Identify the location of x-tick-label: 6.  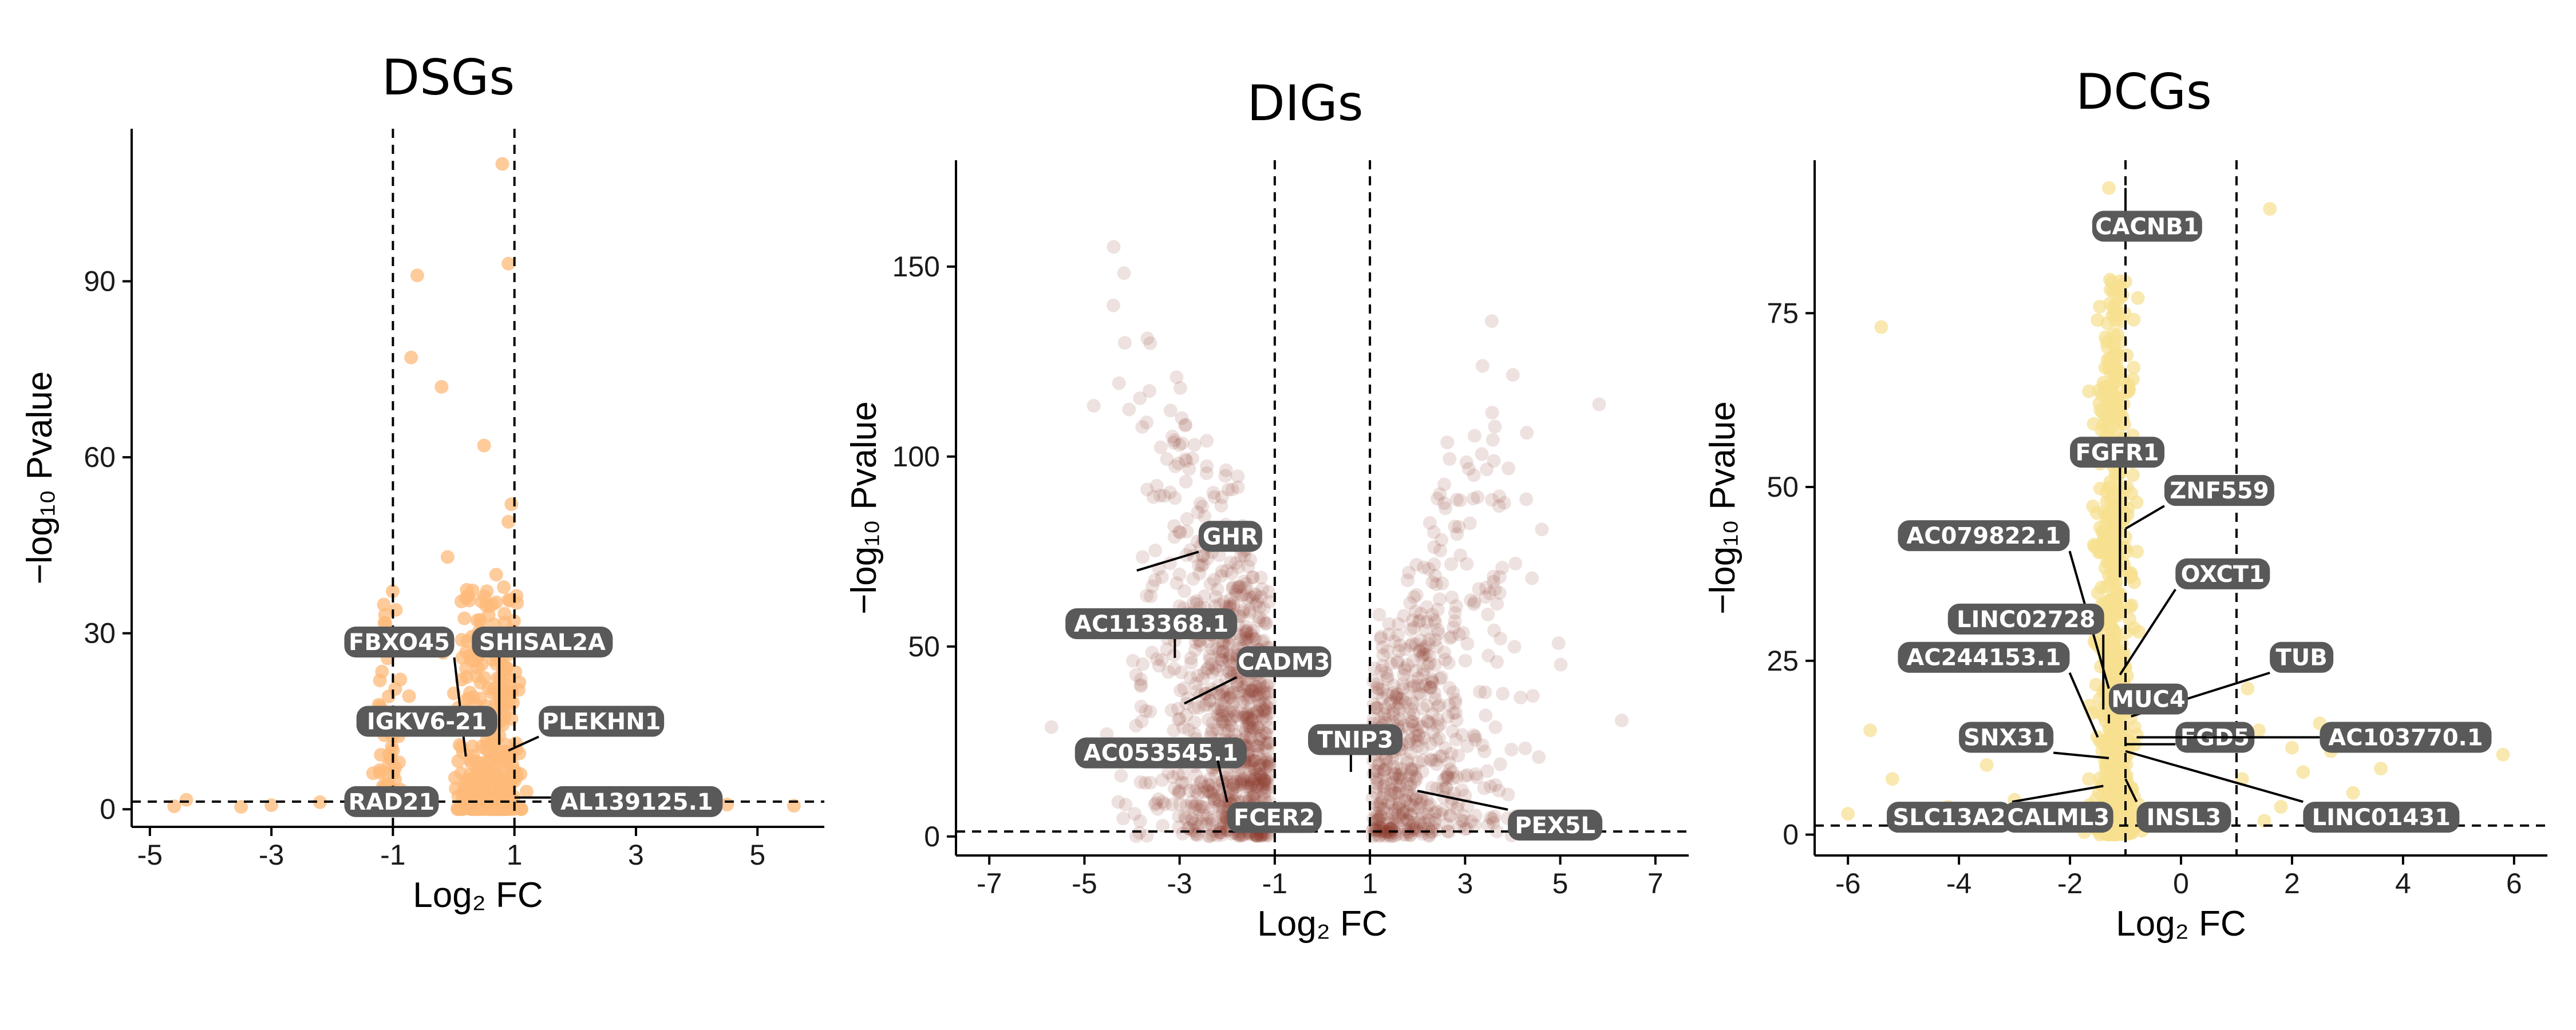
(2514, 883).